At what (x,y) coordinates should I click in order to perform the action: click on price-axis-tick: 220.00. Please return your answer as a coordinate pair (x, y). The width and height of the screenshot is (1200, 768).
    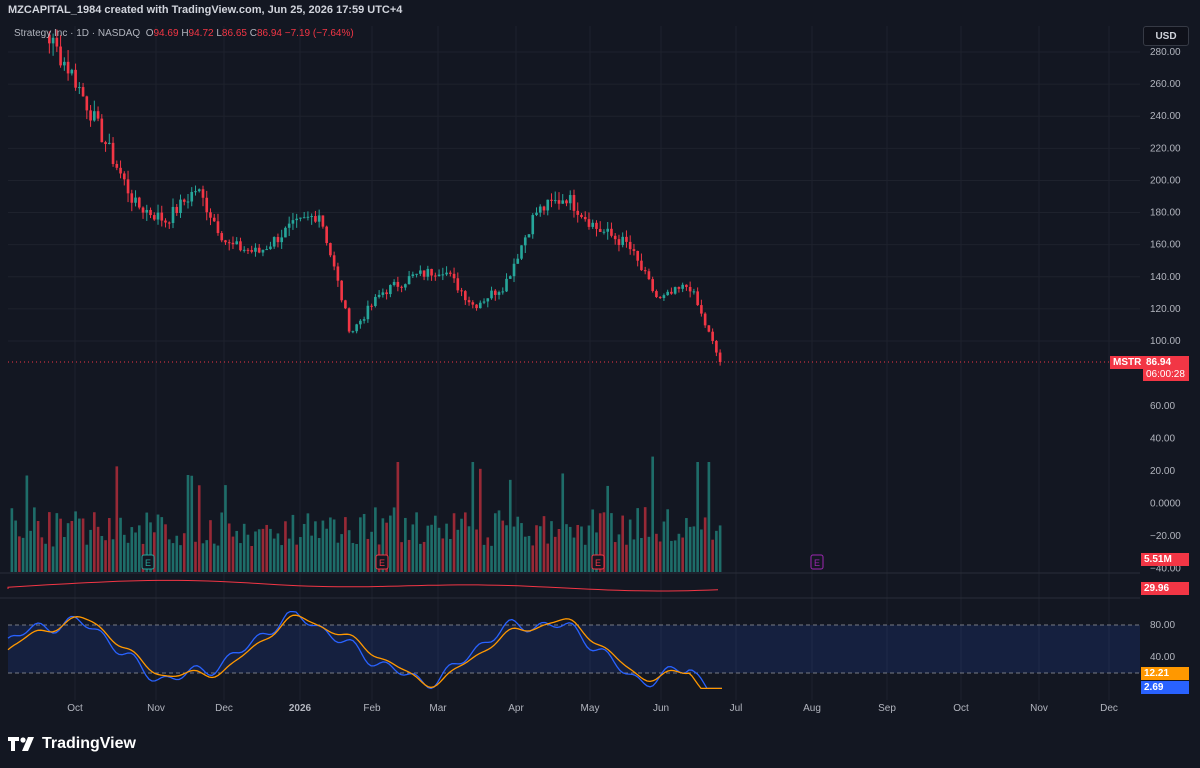
    Looking at the image, I should click on (1165, 148).